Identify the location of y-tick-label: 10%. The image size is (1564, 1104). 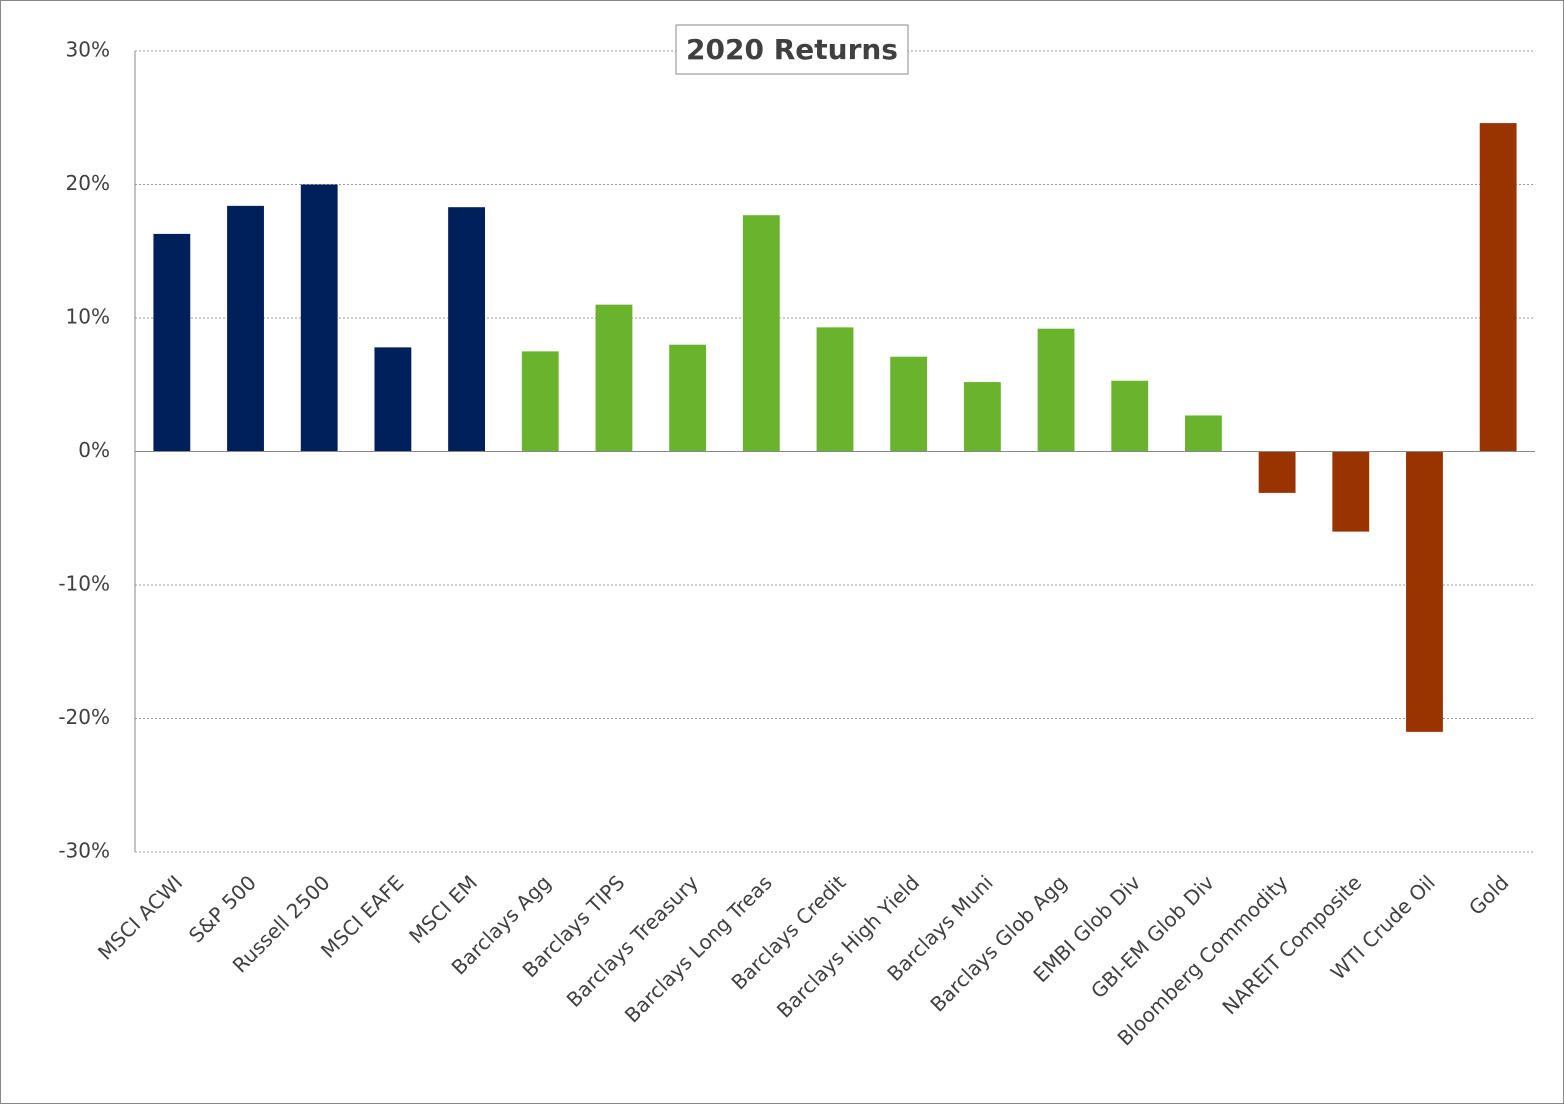
(88, 317).